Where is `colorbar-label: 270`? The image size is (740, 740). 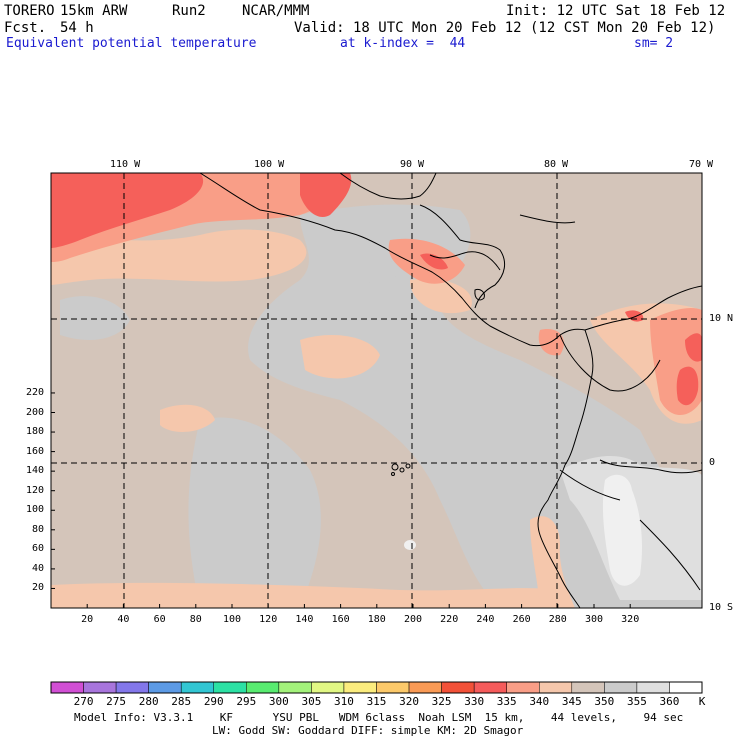
colorbar-label: 270 is located at coordinates (83, 701).